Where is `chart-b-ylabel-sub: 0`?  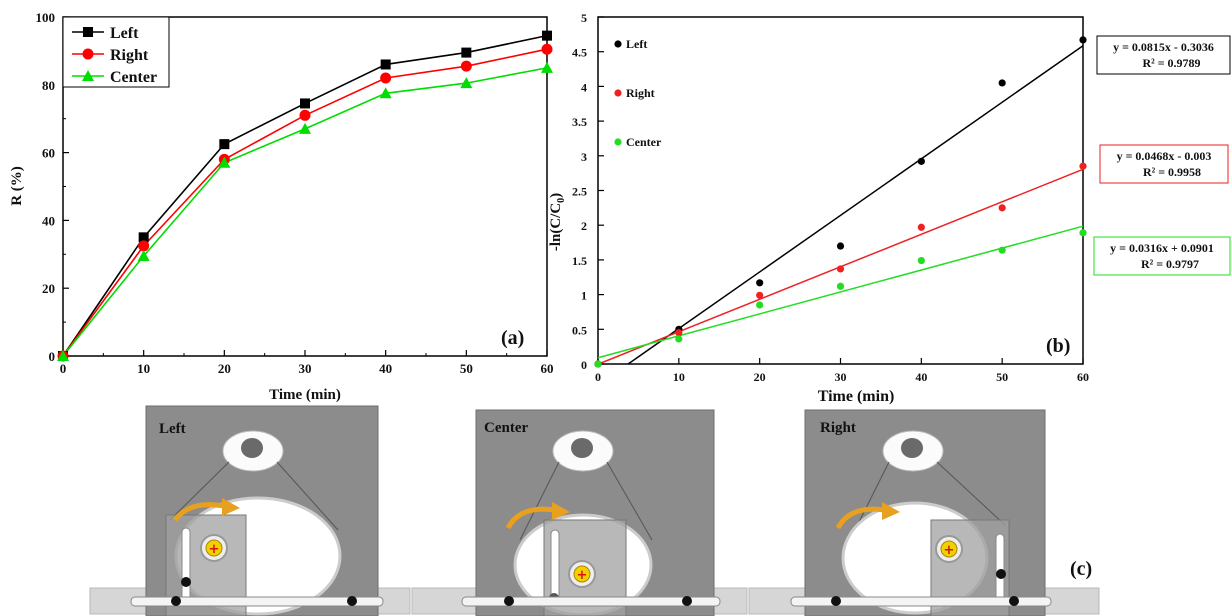
chart-b-ylabel-sub: 0 is located at coordinates (561, 200).